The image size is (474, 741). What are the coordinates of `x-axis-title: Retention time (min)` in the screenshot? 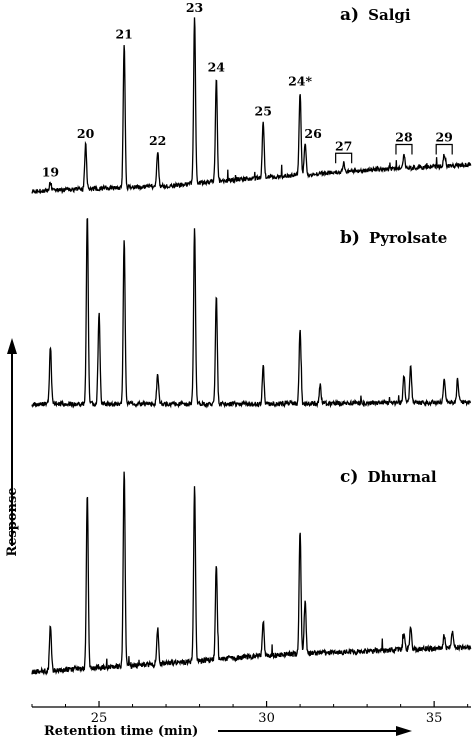 It's located at (121, 731).